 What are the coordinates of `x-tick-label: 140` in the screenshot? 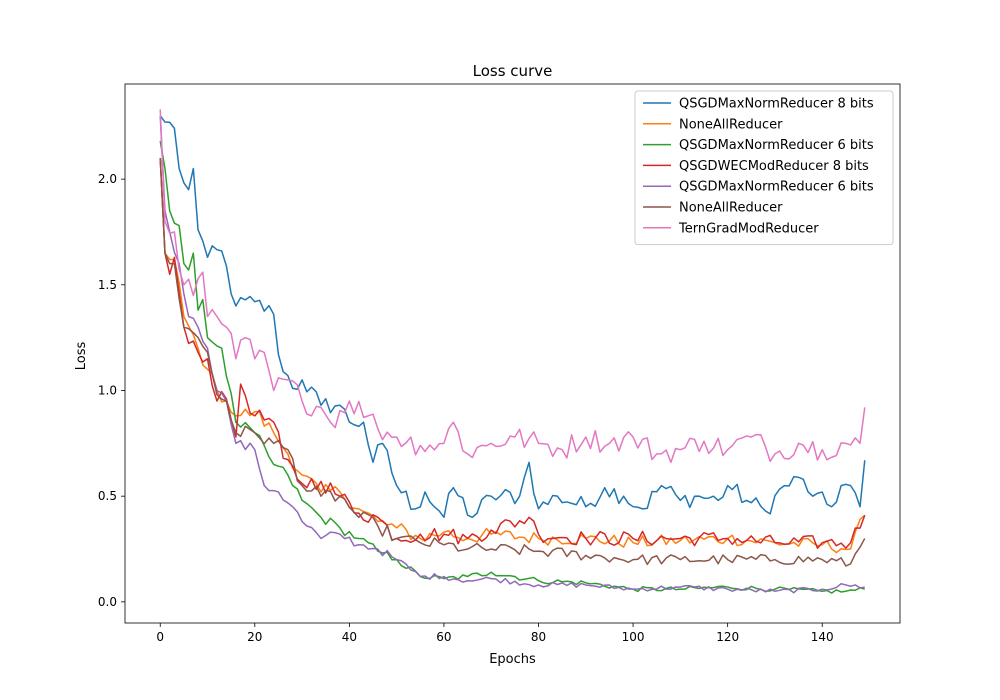 It's located at (822, 637).